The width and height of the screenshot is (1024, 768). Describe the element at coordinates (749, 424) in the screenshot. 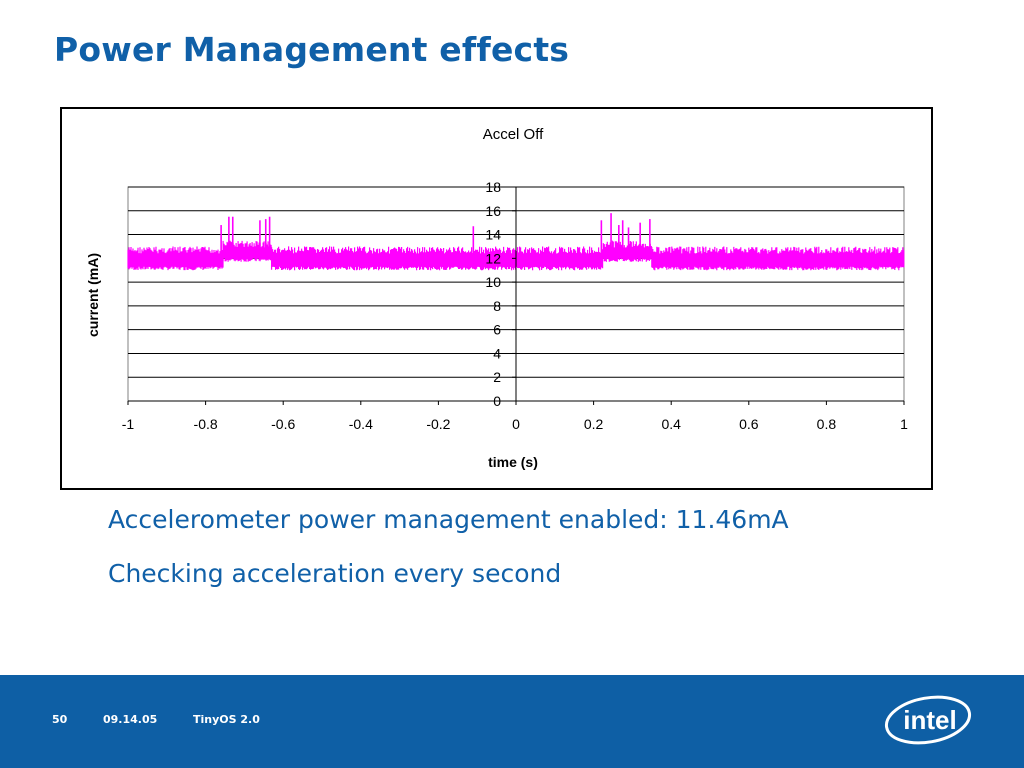

I see `x-tick-label: 0.6` at that location.